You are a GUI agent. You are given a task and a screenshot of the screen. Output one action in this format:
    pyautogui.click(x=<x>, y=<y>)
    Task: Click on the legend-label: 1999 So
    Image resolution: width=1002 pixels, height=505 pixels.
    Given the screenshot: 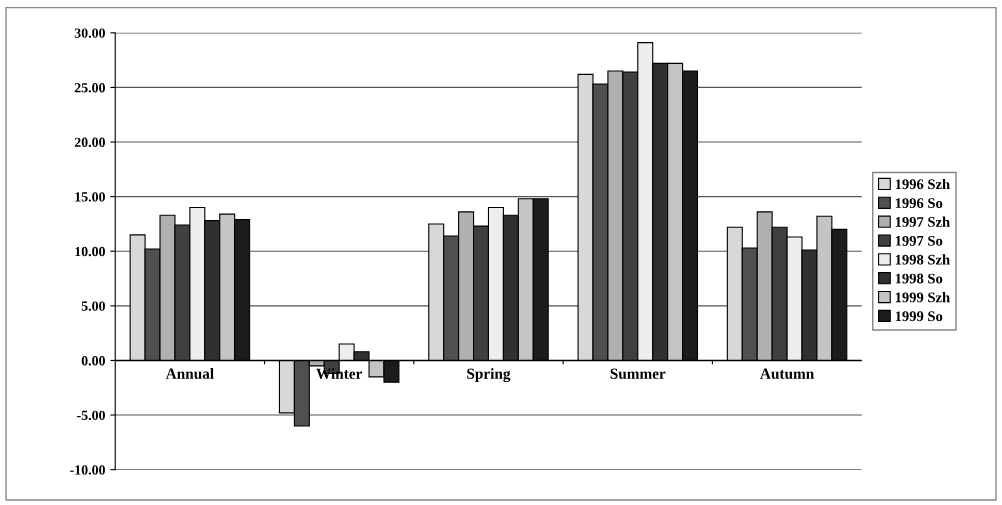 What is the action you would take?
    pyautogui.click(x=919, y=316)
    